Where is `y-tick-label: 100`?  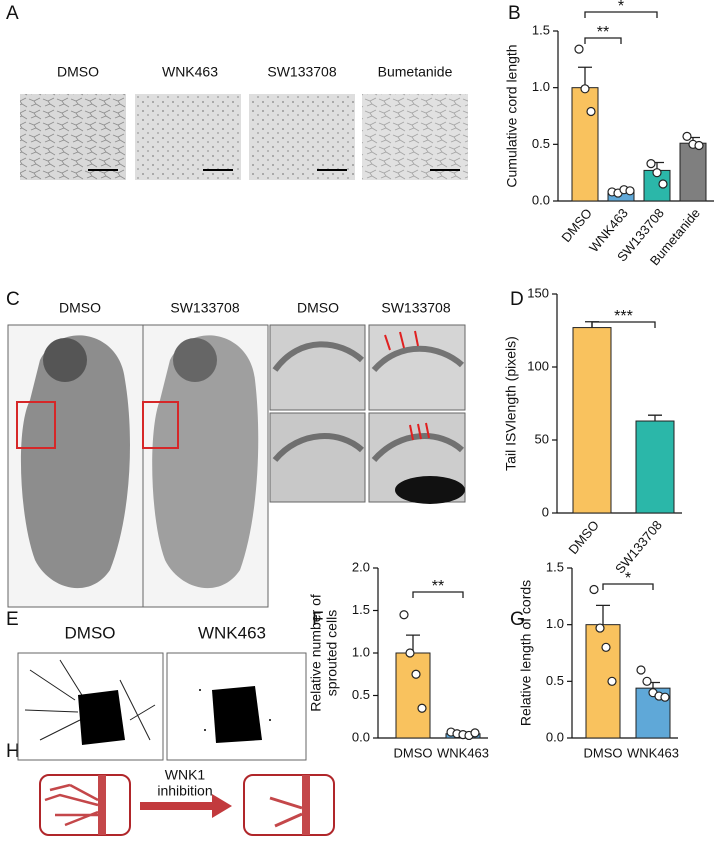 y-tick-label: 100 is located at coordinates (538, 365).